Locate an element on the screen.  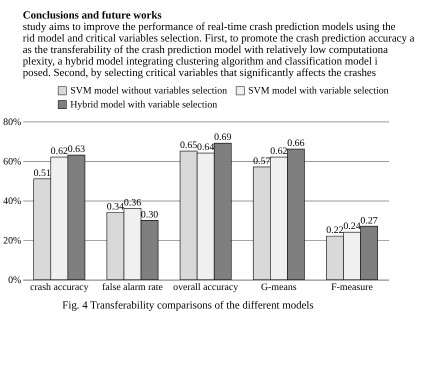
data-label: 0.65 is located at coordinates (189, 146).